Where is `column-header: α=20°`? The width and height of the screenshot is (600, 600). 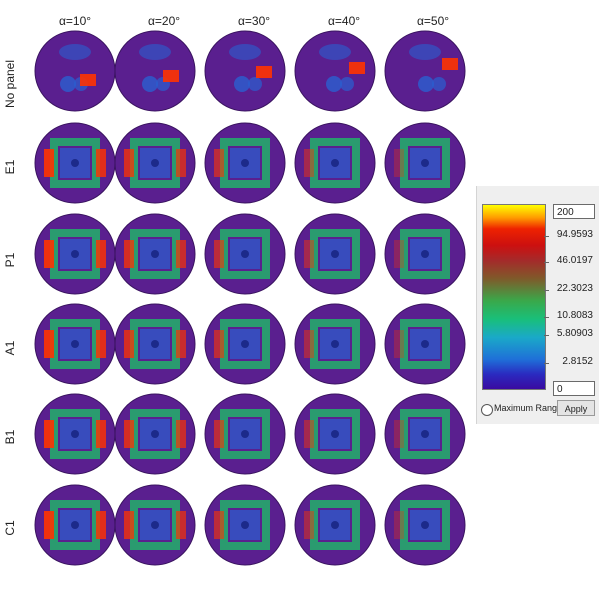
column-header: α=20° is located at coordinates (164, 21).